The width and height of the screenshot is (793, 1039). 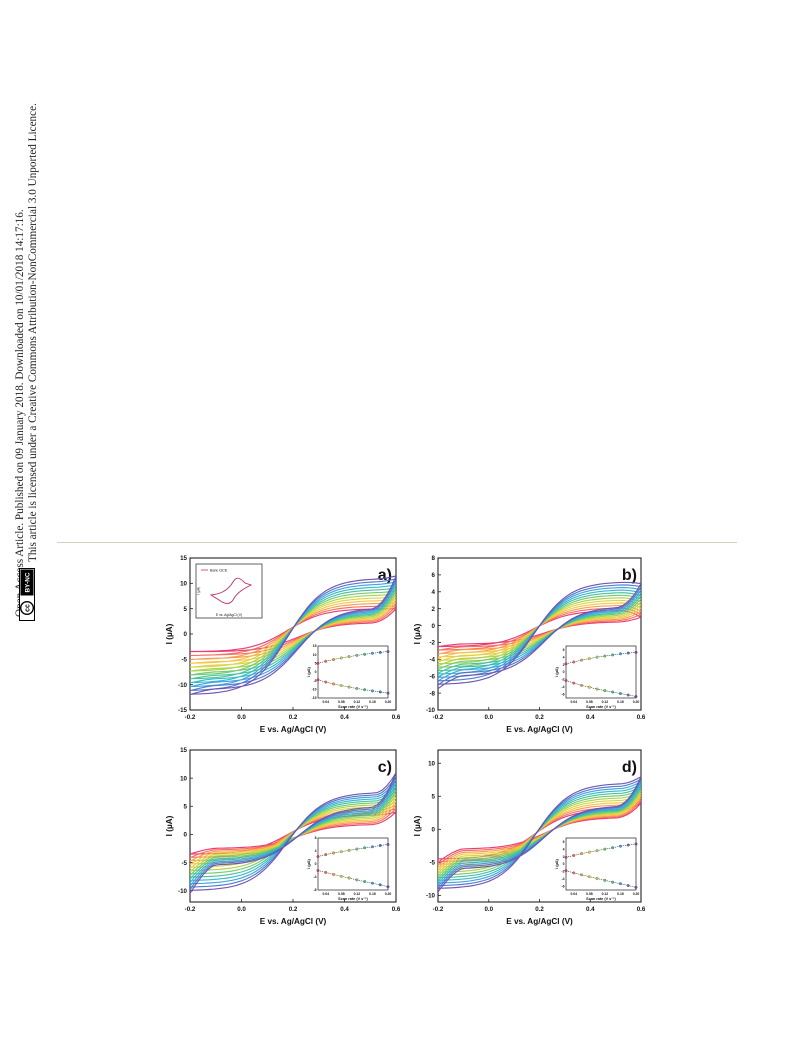 What do you see at coordinates (385, 575) in the screenshot?
I see `panel-label: a)` at bounding box center [385, 575].